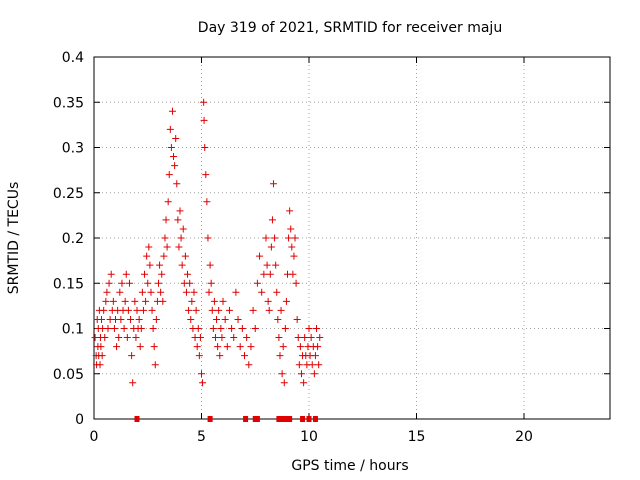 This screenshot has width=640, height=480. Describe the element at coordinates (68, 194) in the screenshot. I see `y-tick-label: 0.25` at that location.